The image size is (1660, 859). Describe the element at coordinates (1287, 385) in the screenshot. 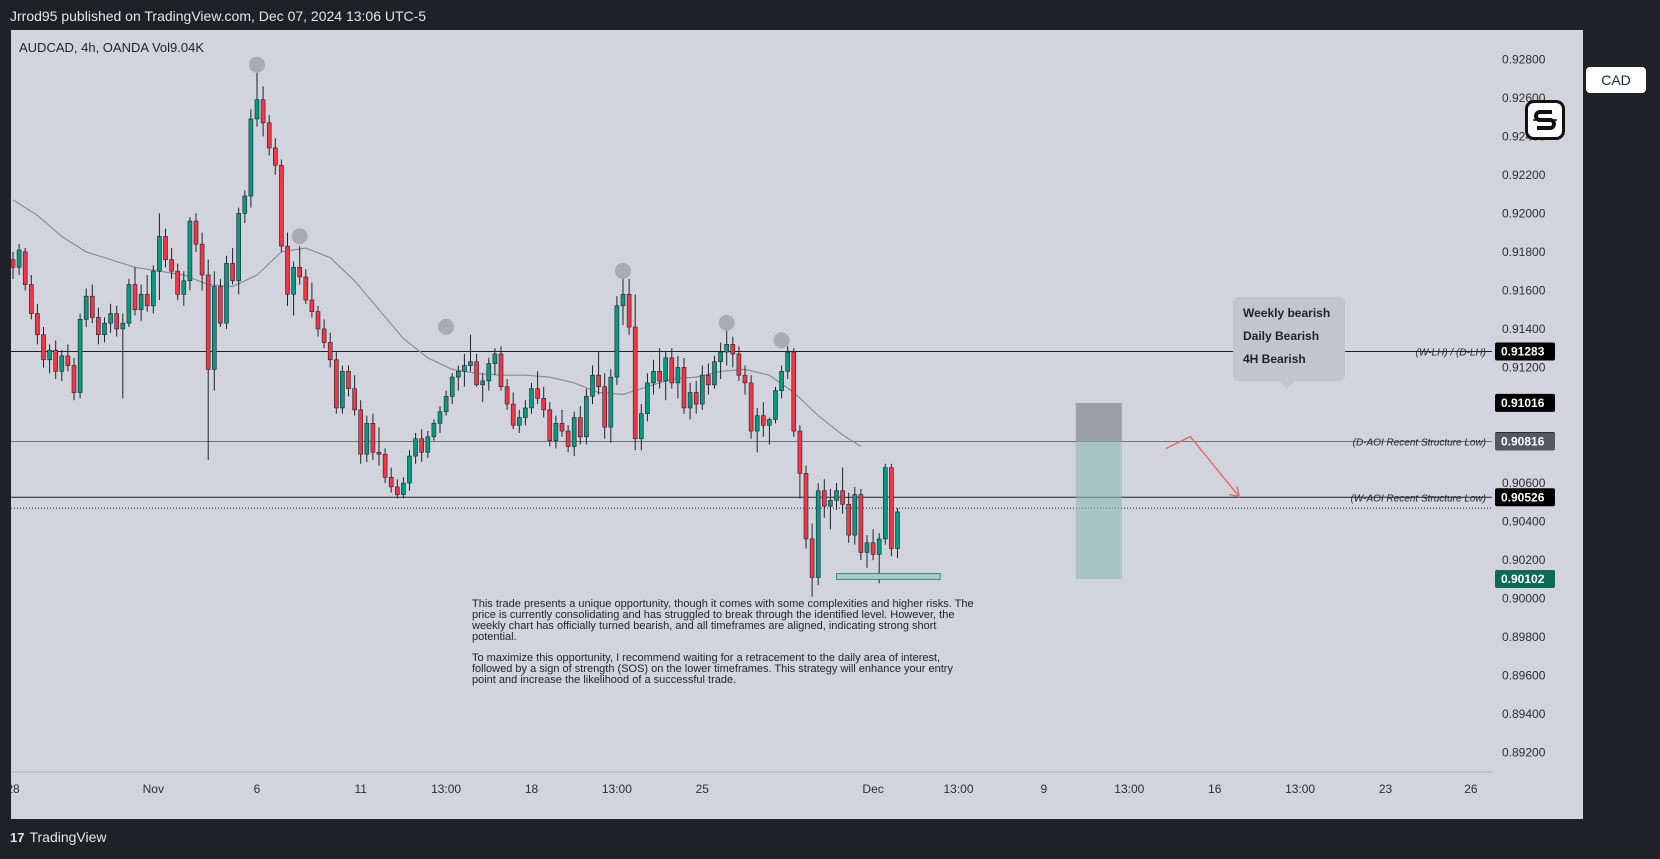

I see `callout-tail` at that location.